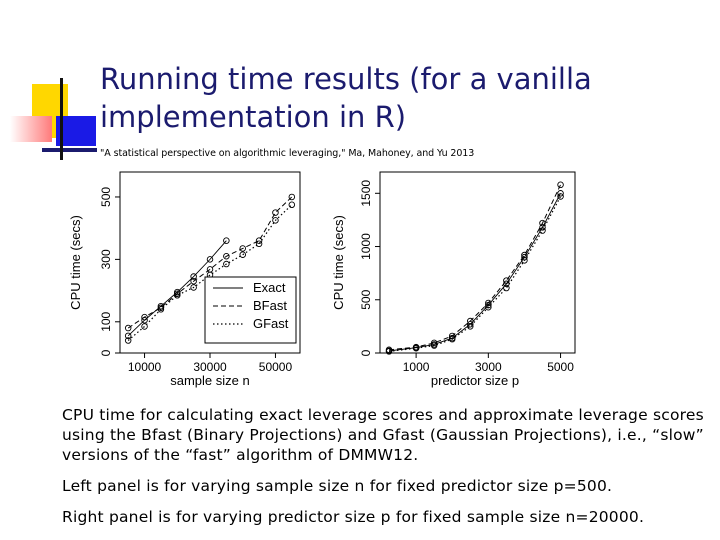  What do you see at coordinates (475, 380) in the screenshot?
I see `x-axis-title: predictor size p` at bounding box center [475, 380].